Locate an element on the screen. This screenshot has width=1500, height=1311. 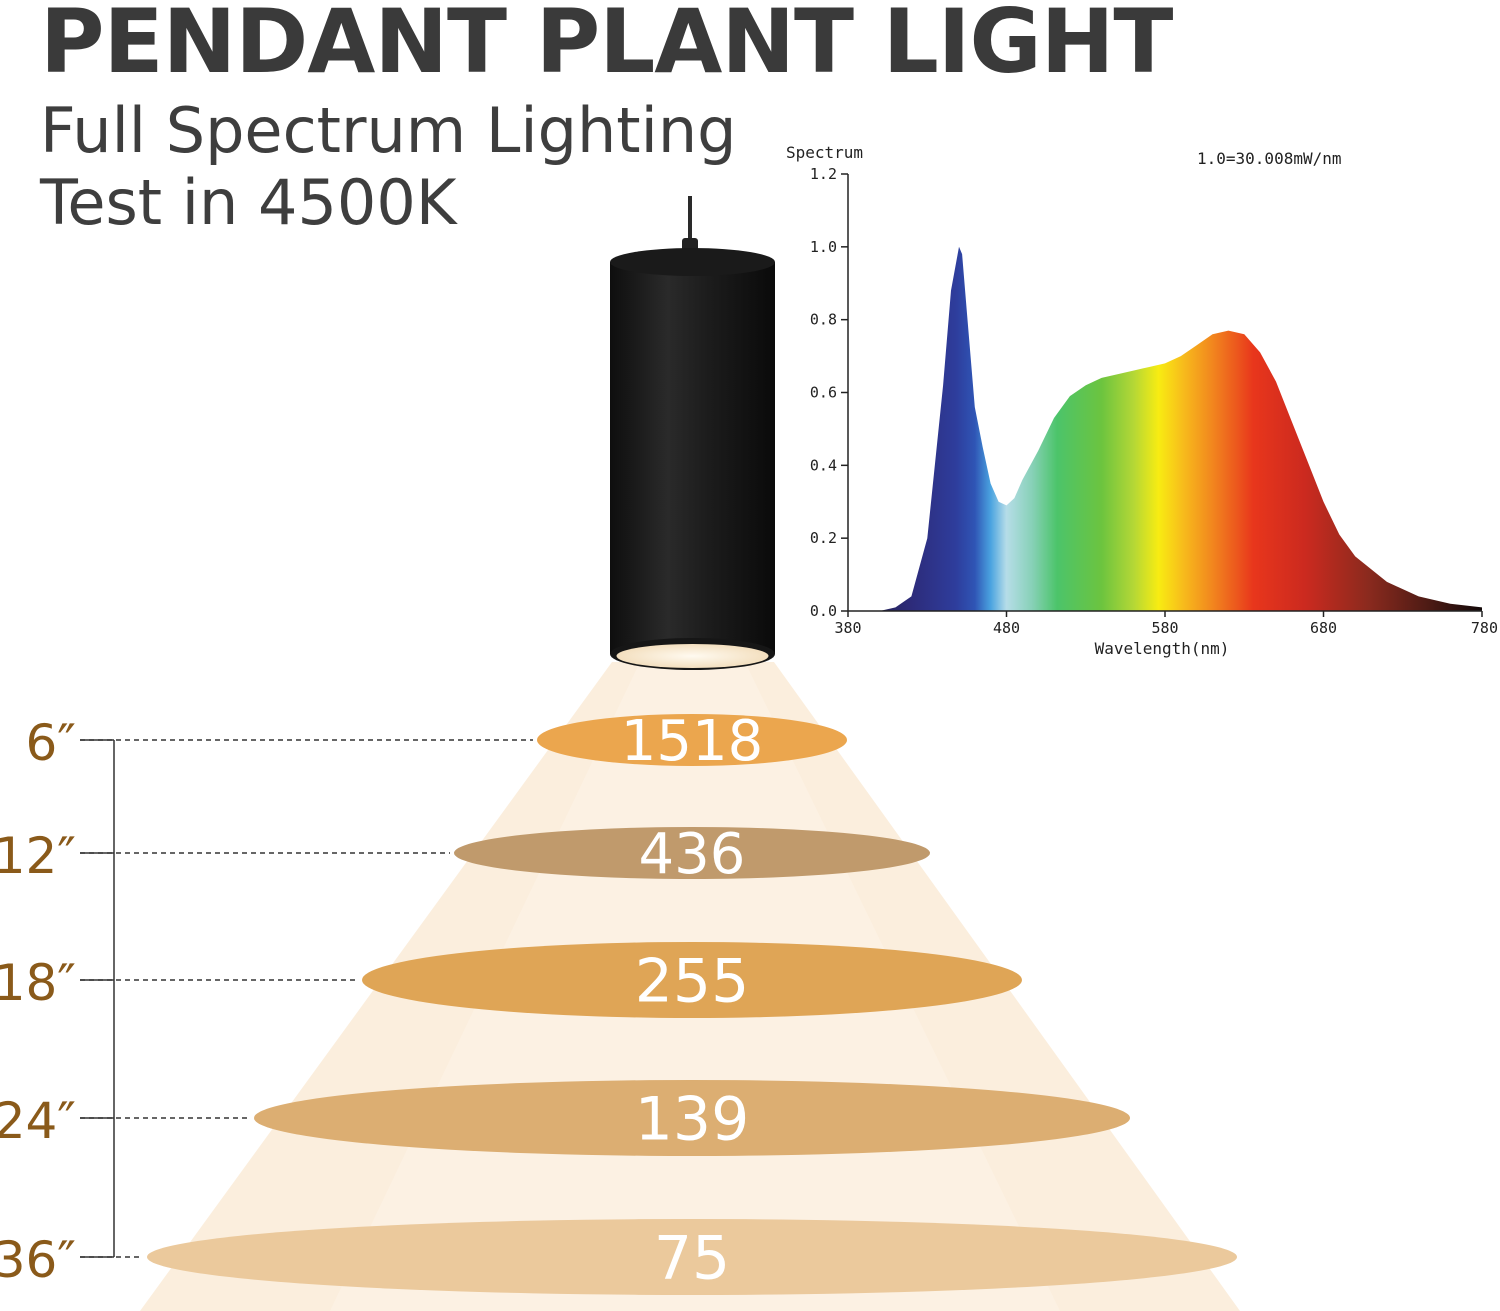
illuminance-value: 1518 is located at coordinates (692, 741).